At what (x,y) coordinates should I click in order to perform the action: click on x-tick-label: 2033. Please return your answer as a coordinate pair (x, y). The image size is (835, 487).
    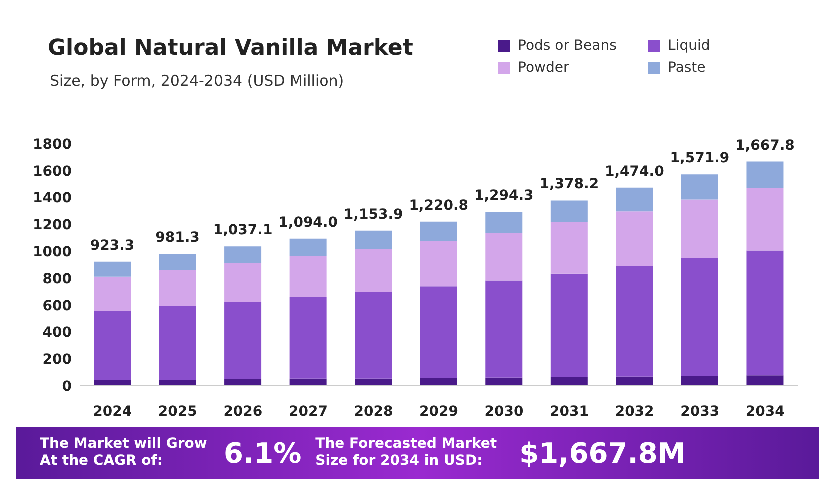
    Looking at the image, I should click on (700, 412).